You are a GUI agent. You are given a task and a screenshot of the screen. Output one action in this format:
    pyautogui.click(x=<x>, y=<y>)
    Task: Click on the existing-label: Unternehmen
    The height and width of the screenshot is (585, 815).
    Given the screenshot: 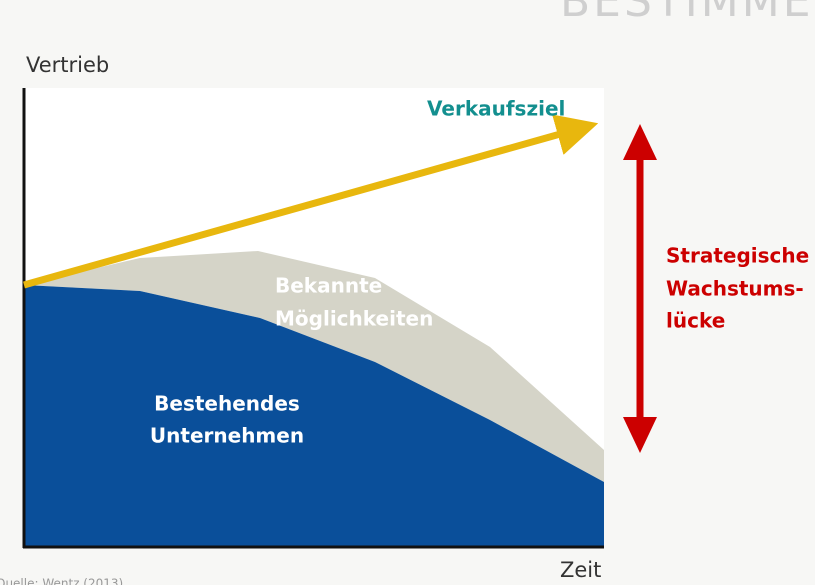 What is the action you would take?
    pyautogui.click(x=227, y=436)
    